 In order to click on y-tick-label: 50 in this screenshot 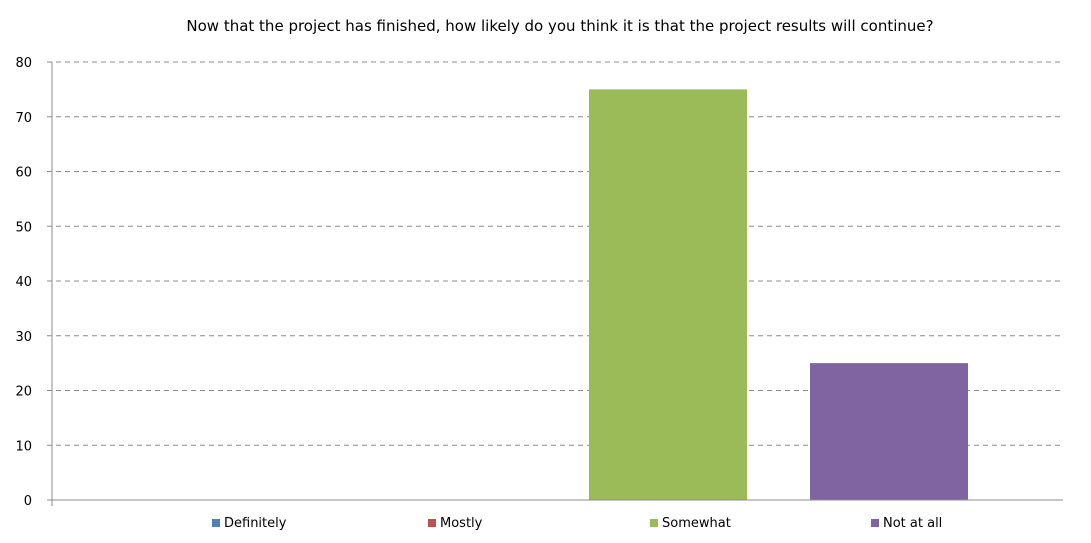, I will do `click(23, 227)`.